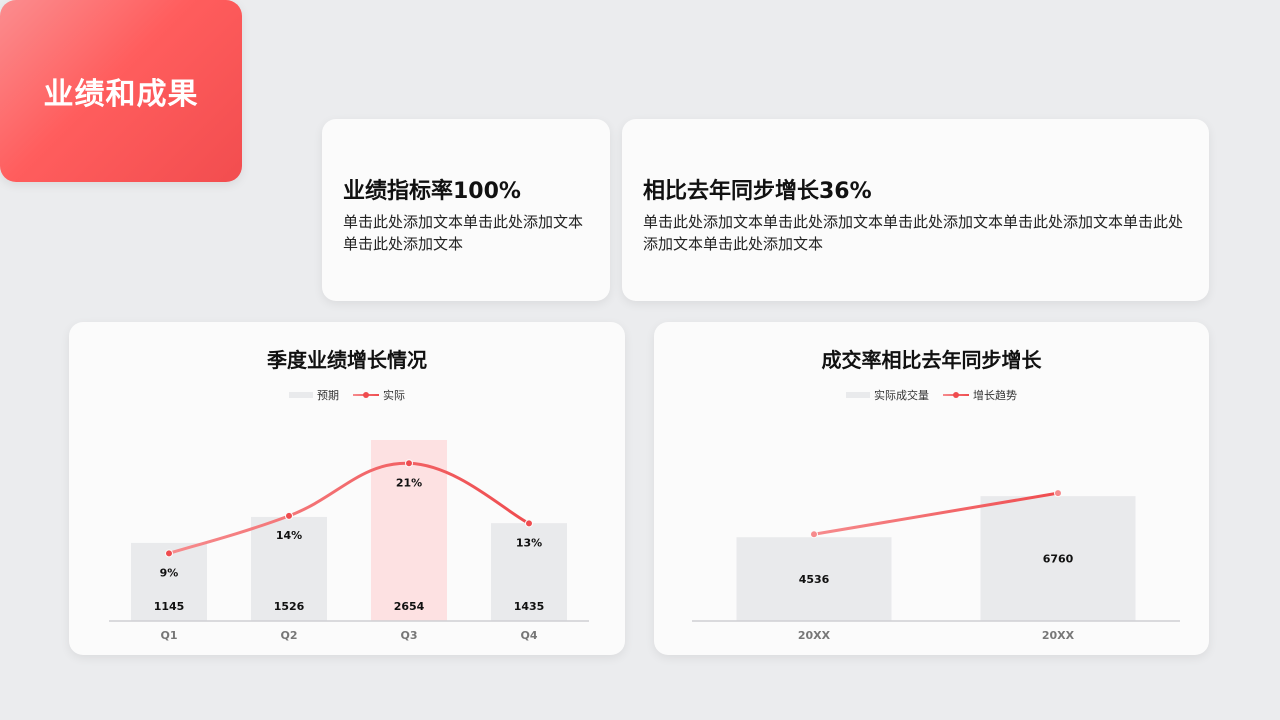  Describe the element at coordinates (169, 606) in the screenshot. I see `bar-value-label: 1145` at that location.